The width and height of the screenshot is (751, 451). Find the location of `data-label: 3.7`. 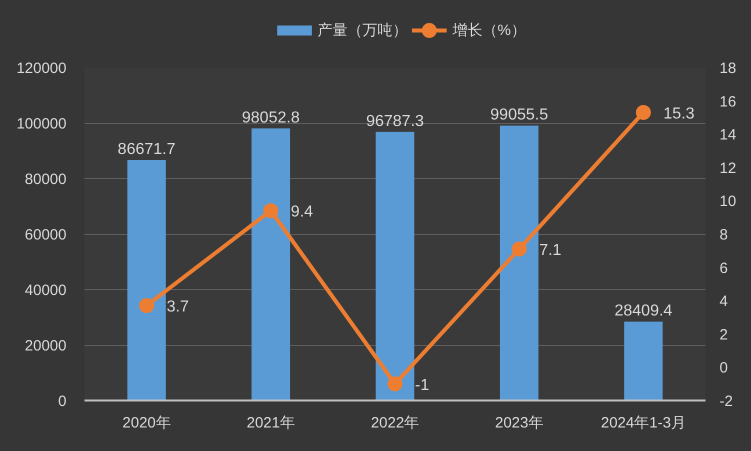

data-label: 3.7 is located at coordinates (177, 307).